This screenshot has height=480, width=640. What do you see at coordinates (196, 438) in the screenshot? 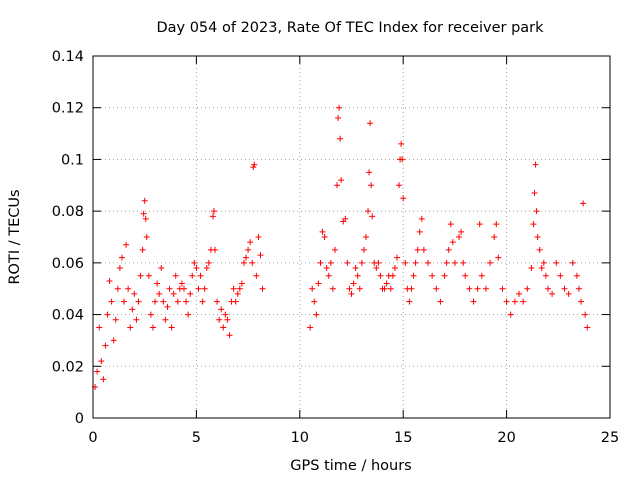
I see `x-tick-label: 5` at bounding box center [196, 438].